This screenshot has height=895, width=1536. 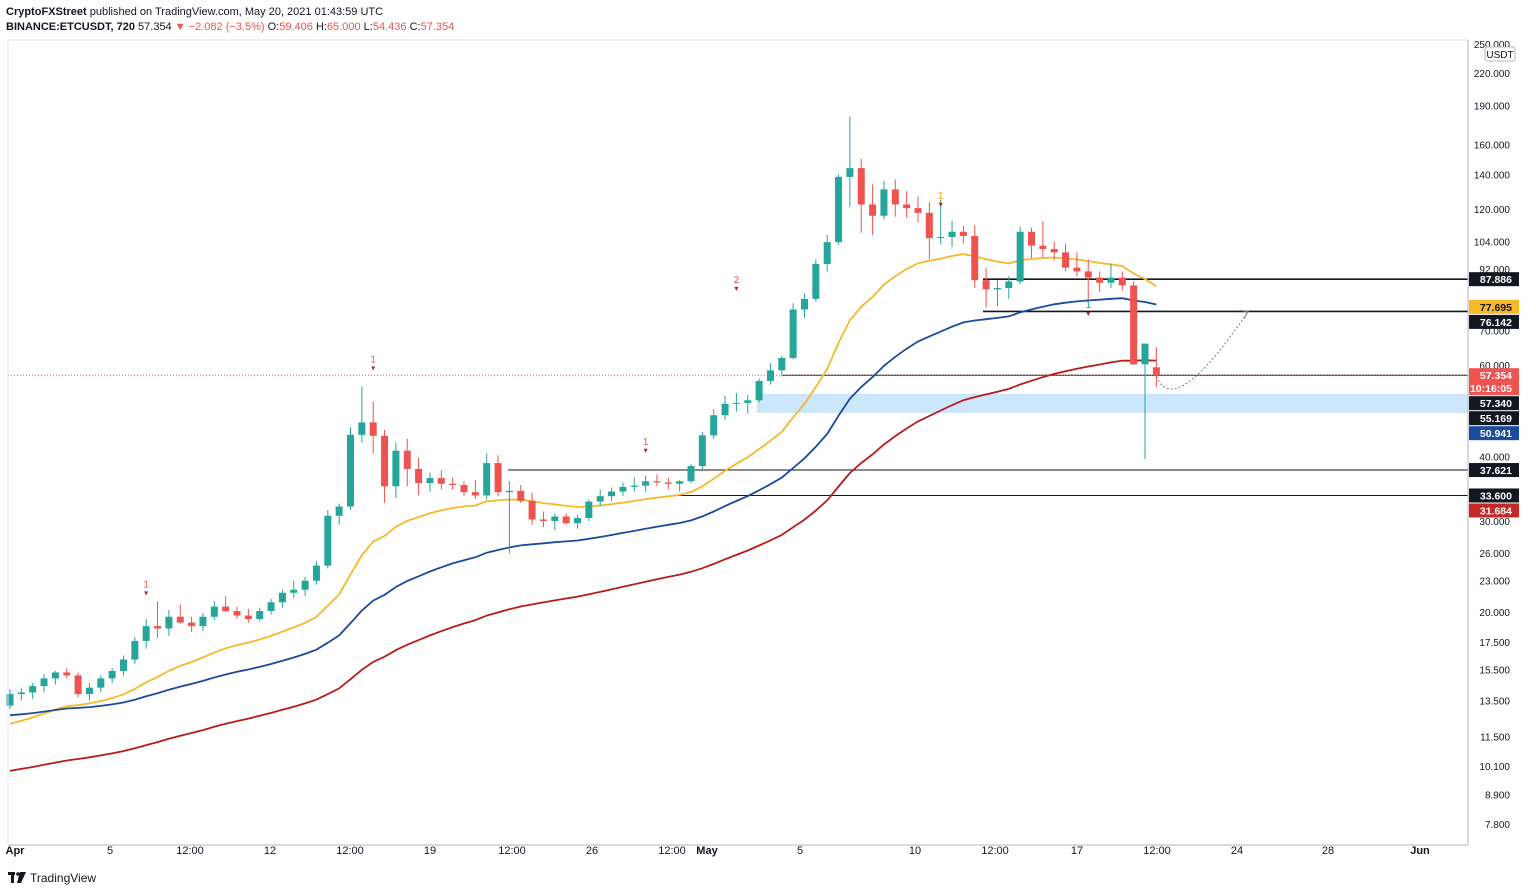 What do you see at coordinates (1494, 366) in the screenshot?
I see `y-tick-label: 60.000` at bounding box center [1494, 366].